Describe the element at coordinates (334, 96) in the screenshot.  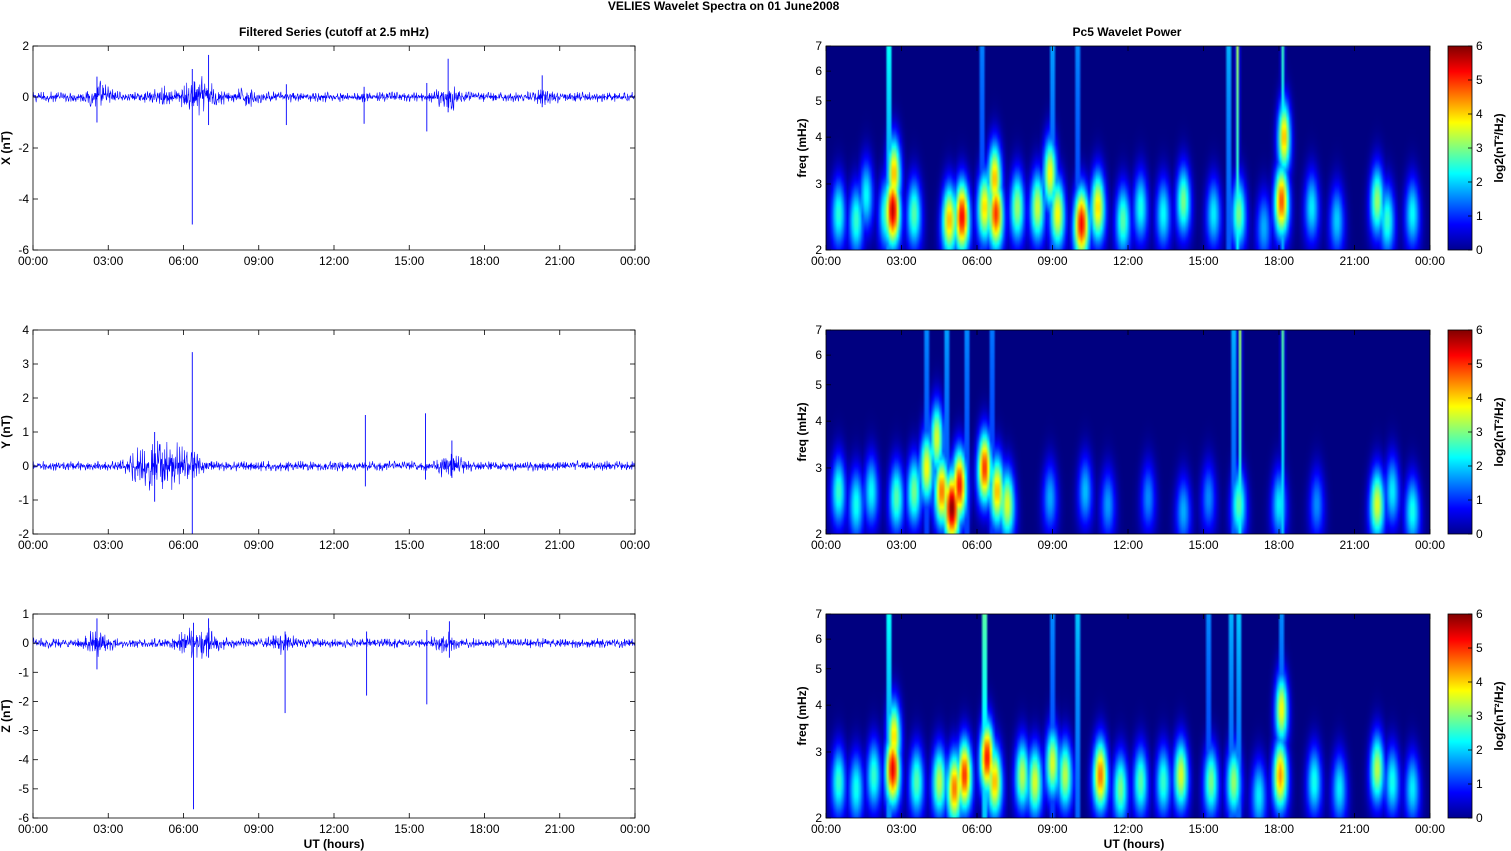
I see `series-line-x` at that location.